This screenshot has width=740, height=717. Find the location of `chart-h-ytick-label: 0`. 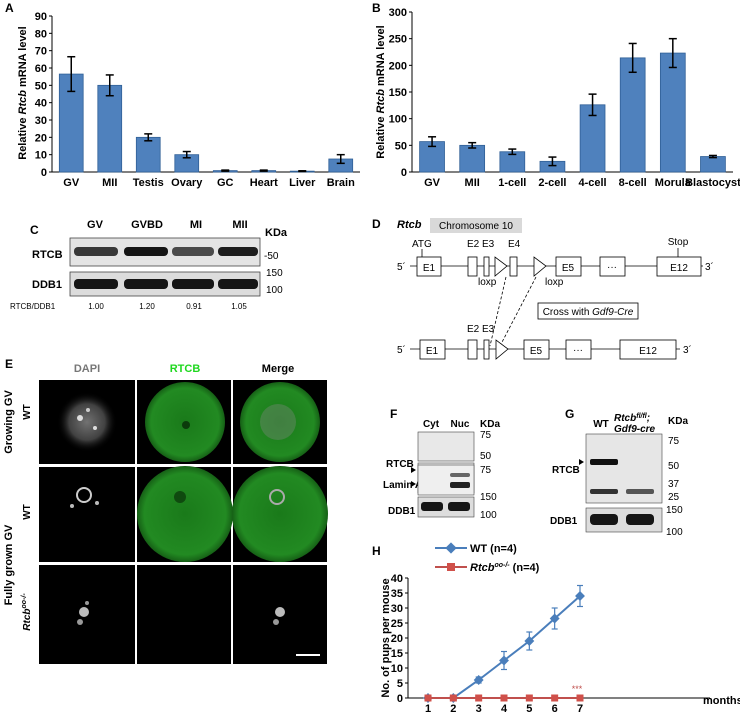

chart-h-ytick-label: 0 is located at coordinates (400, 699).